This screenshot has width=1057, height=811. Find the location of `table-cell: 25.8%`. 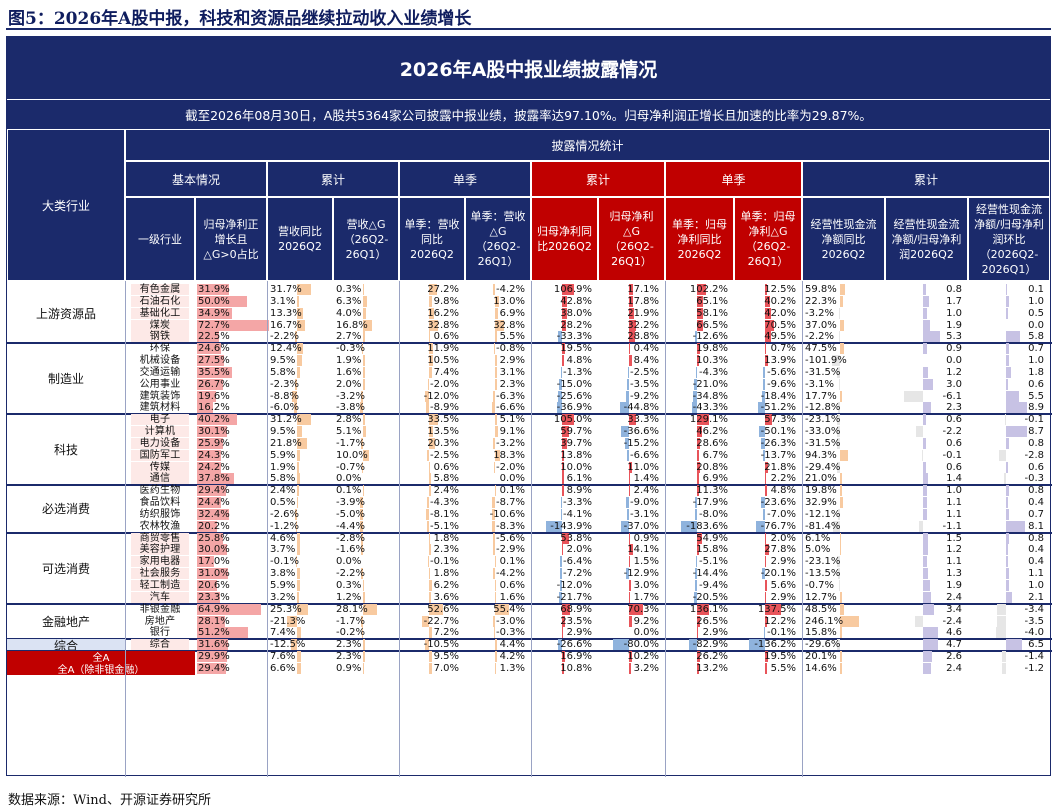

table-cell: 25.8% is located at coordinates (231, 538).